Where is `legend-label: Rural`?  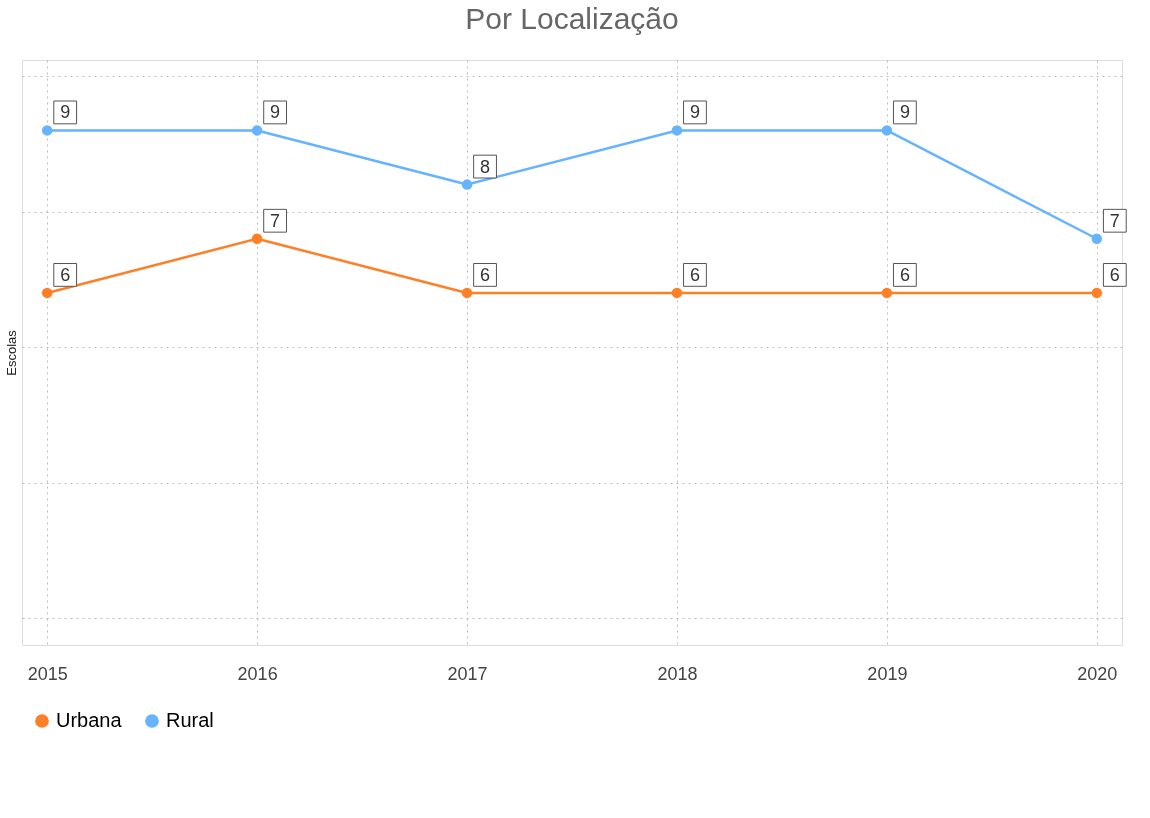
legend-label: Rural is located at coordinates (190, 720).